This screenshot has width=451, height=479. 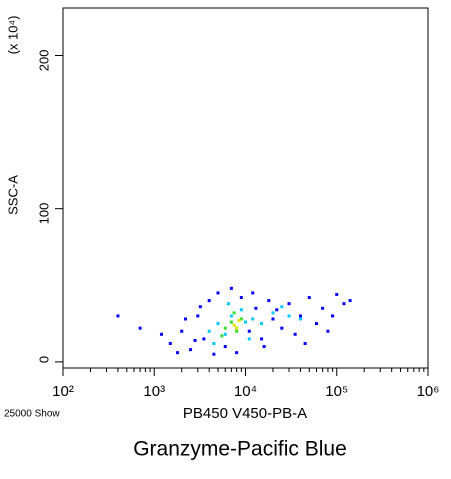 What do you see at coordinates (12, 195) in the screenshot?
I see `y-axis-label: SSC-A` at bounding box center [12, 195].